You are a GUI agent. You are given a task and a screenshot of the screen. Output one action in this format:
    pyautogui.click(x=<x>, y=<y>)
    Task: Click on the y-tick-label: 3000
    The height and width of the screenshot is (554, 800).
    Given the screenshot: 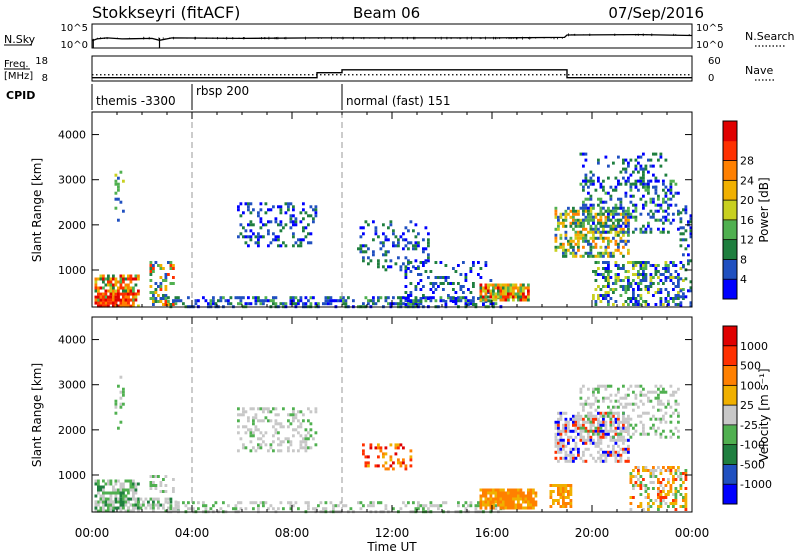 What is the action you would take?
    pyautogui.click(x=72, y=385)
    